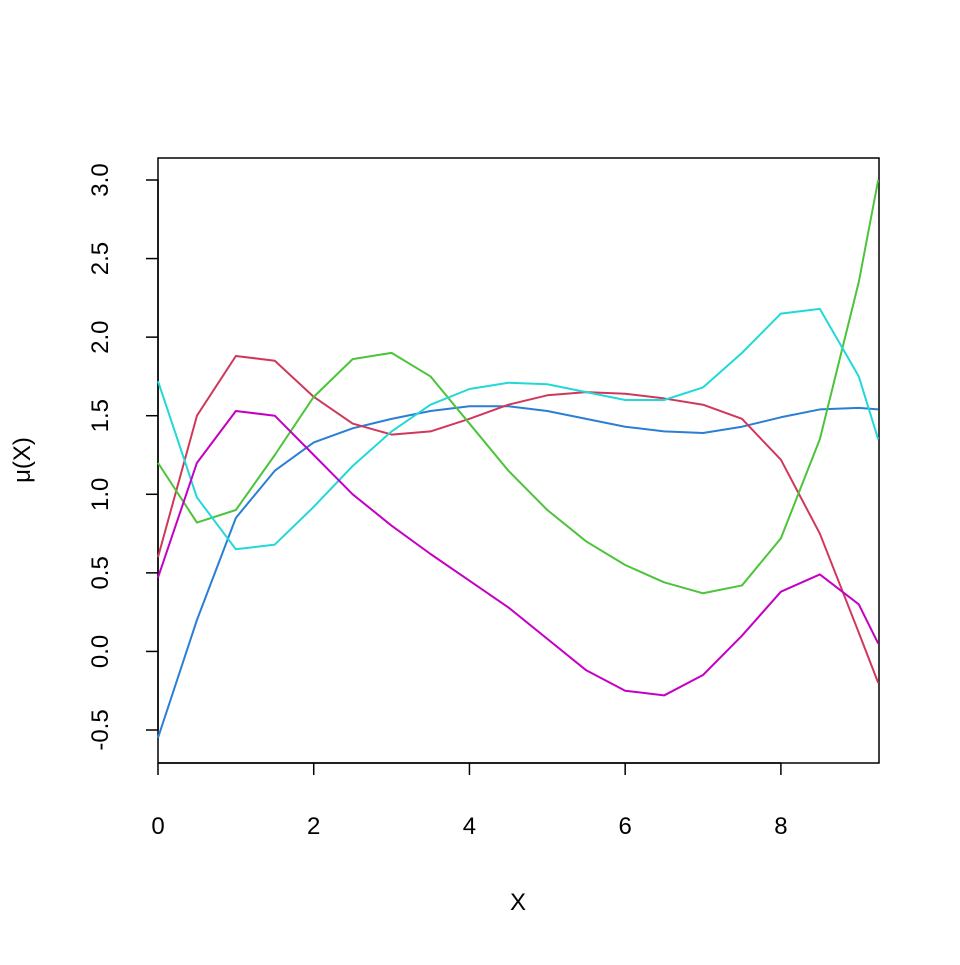 The width and height of the screenshot is (960, 965). What do you see at coordinates (469, 826) in the screenshot?
I see `x-tick-label: 4` at bounding box center [469, 826].